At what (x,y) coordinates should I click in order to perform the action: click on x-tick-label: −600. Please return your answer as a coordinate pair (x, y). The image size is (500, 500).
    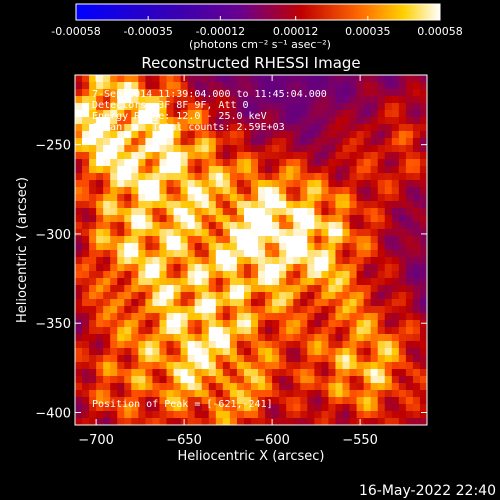
    Looking at the image, I should click on (272, 440).